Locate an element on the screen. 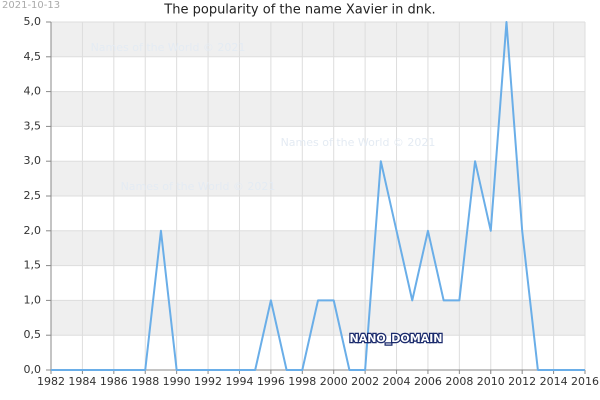  y-tick-label: 4,0 is located at coordinates (33, 91).